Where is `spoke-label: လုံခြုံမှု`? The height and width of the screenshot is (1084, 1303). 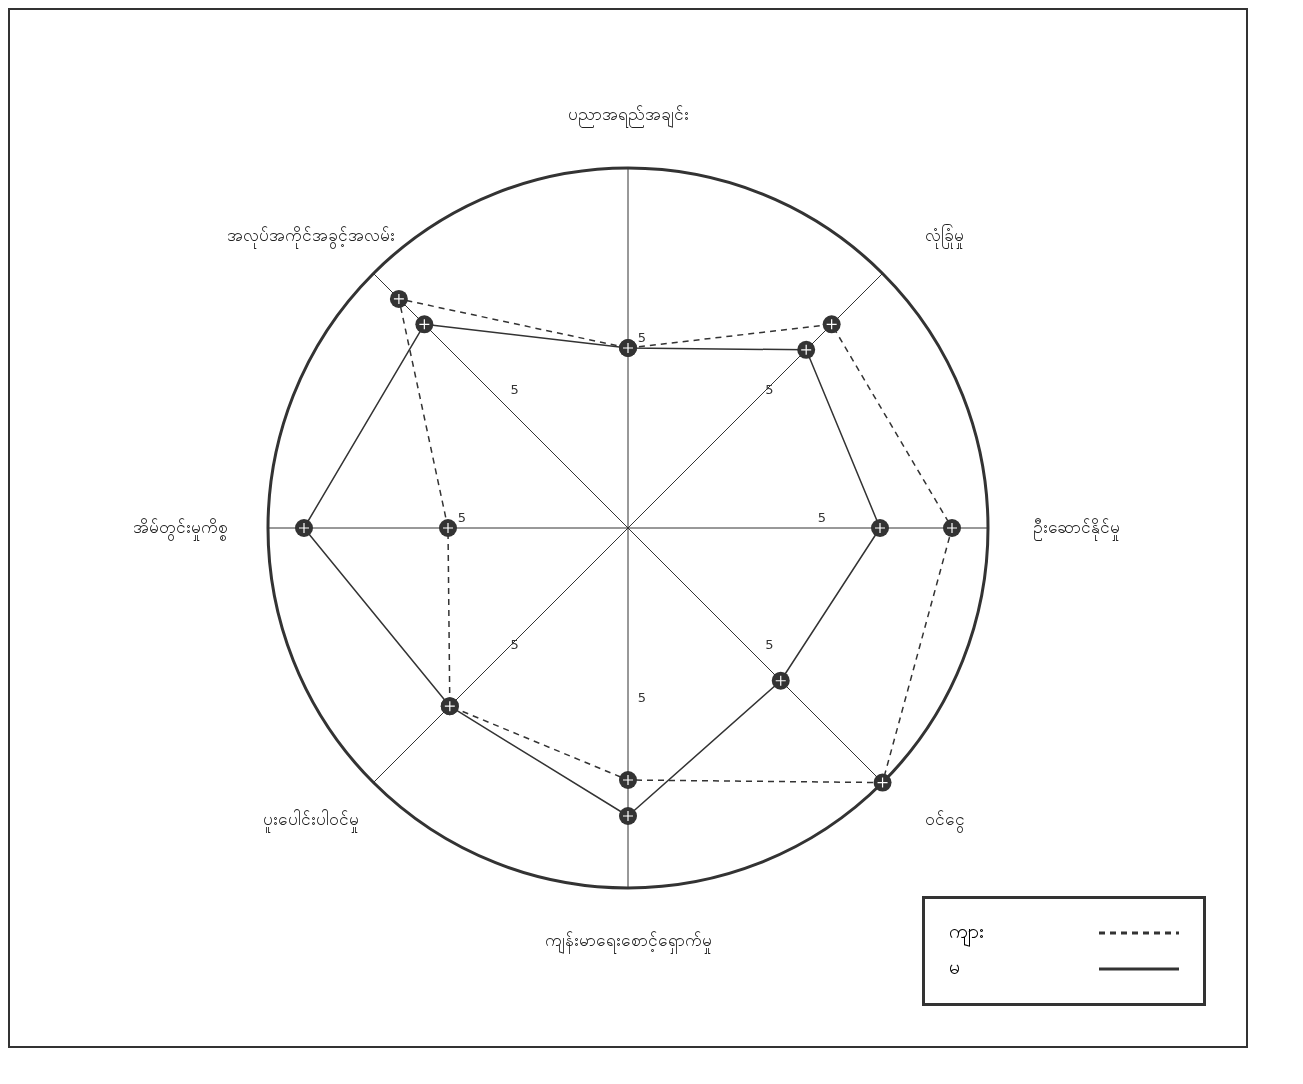 spoke-label: လုံခြုံမှု is located at coordinates (945, 236).